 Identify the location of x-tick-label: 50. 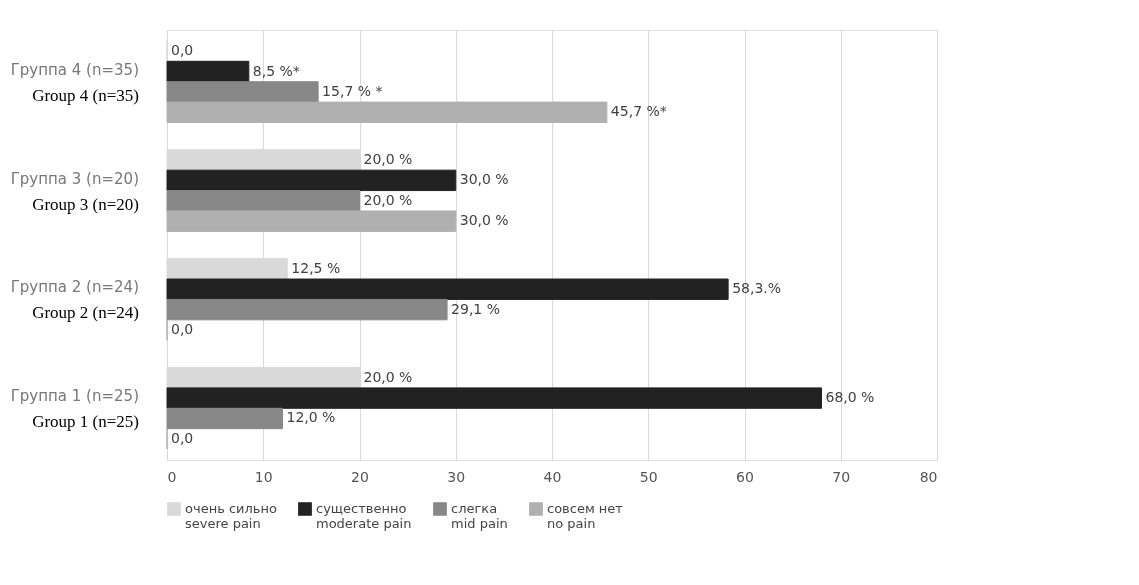
(648, 476).